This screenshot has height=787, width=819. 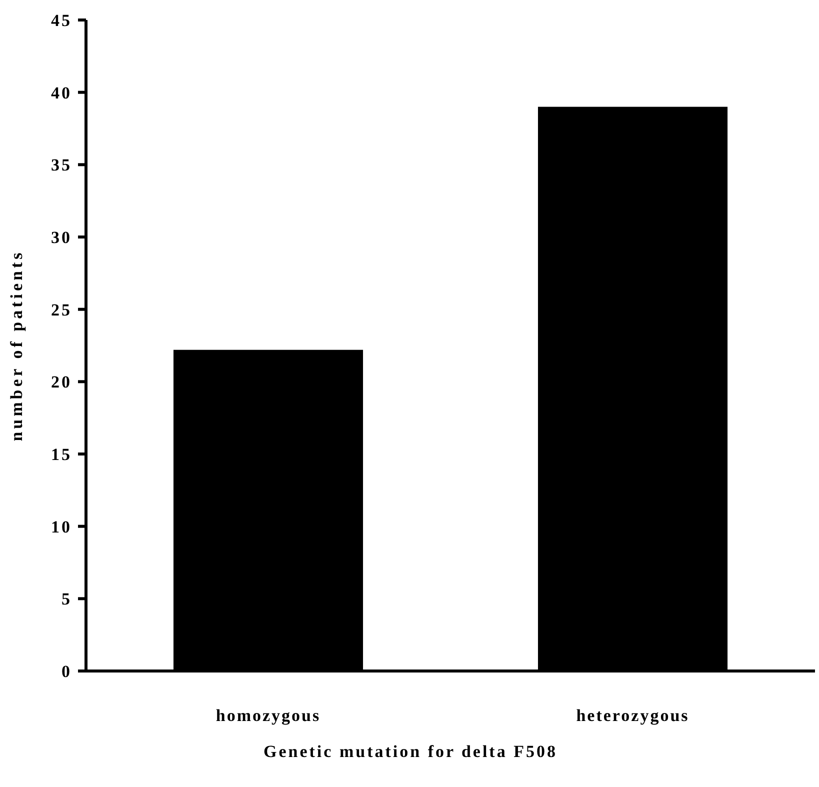 What do you see at coordinates (61, 165) in the screenshot?
I see `y-tick-label: 35` at bounding box center [61, 165].